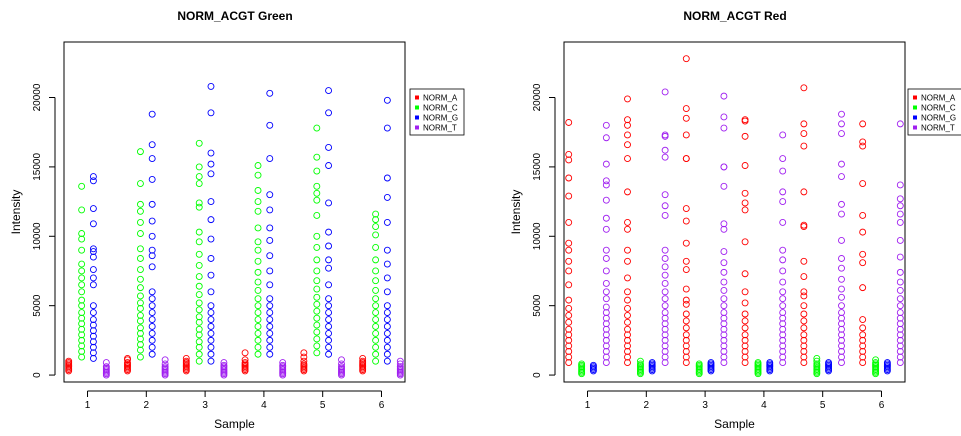  I want to click on y-tick-label: 10000, so click(537, 236).